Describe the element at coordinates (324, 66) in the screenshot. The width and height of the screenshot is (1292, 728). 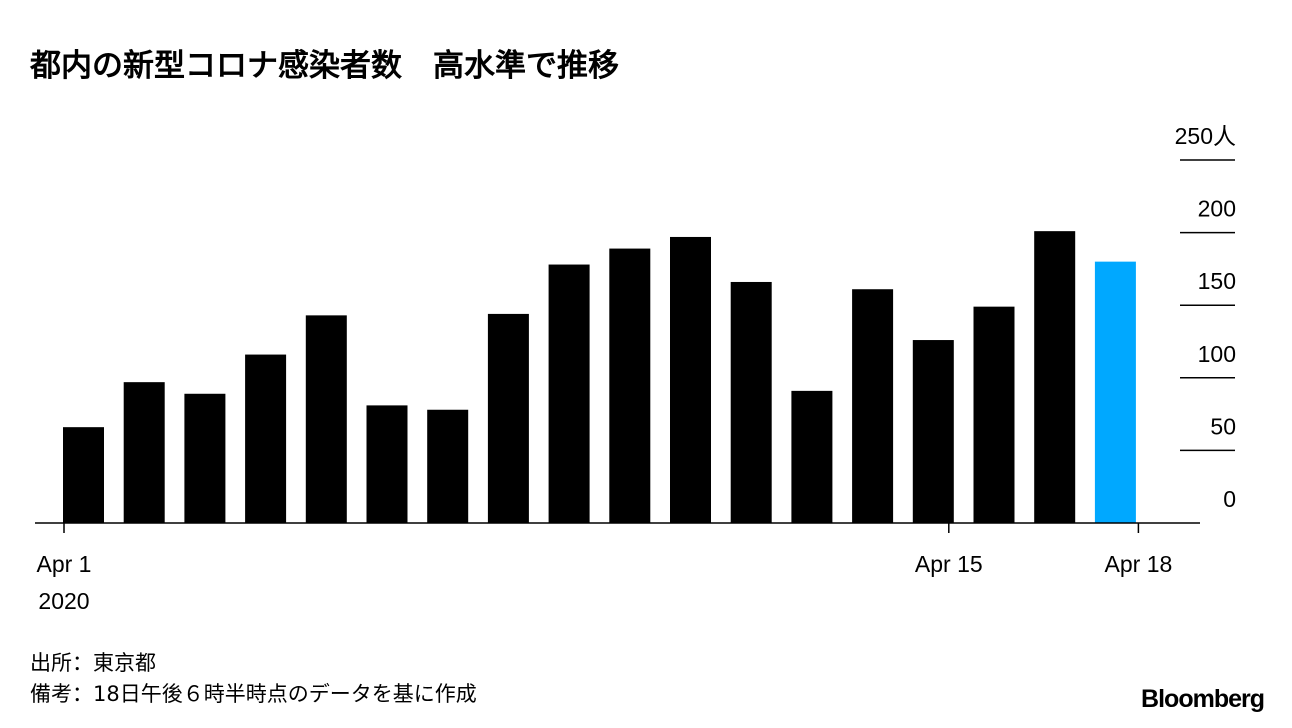
I see `chart-title: 都内の新型コロナ感染者数 高水準で推移` at that location.